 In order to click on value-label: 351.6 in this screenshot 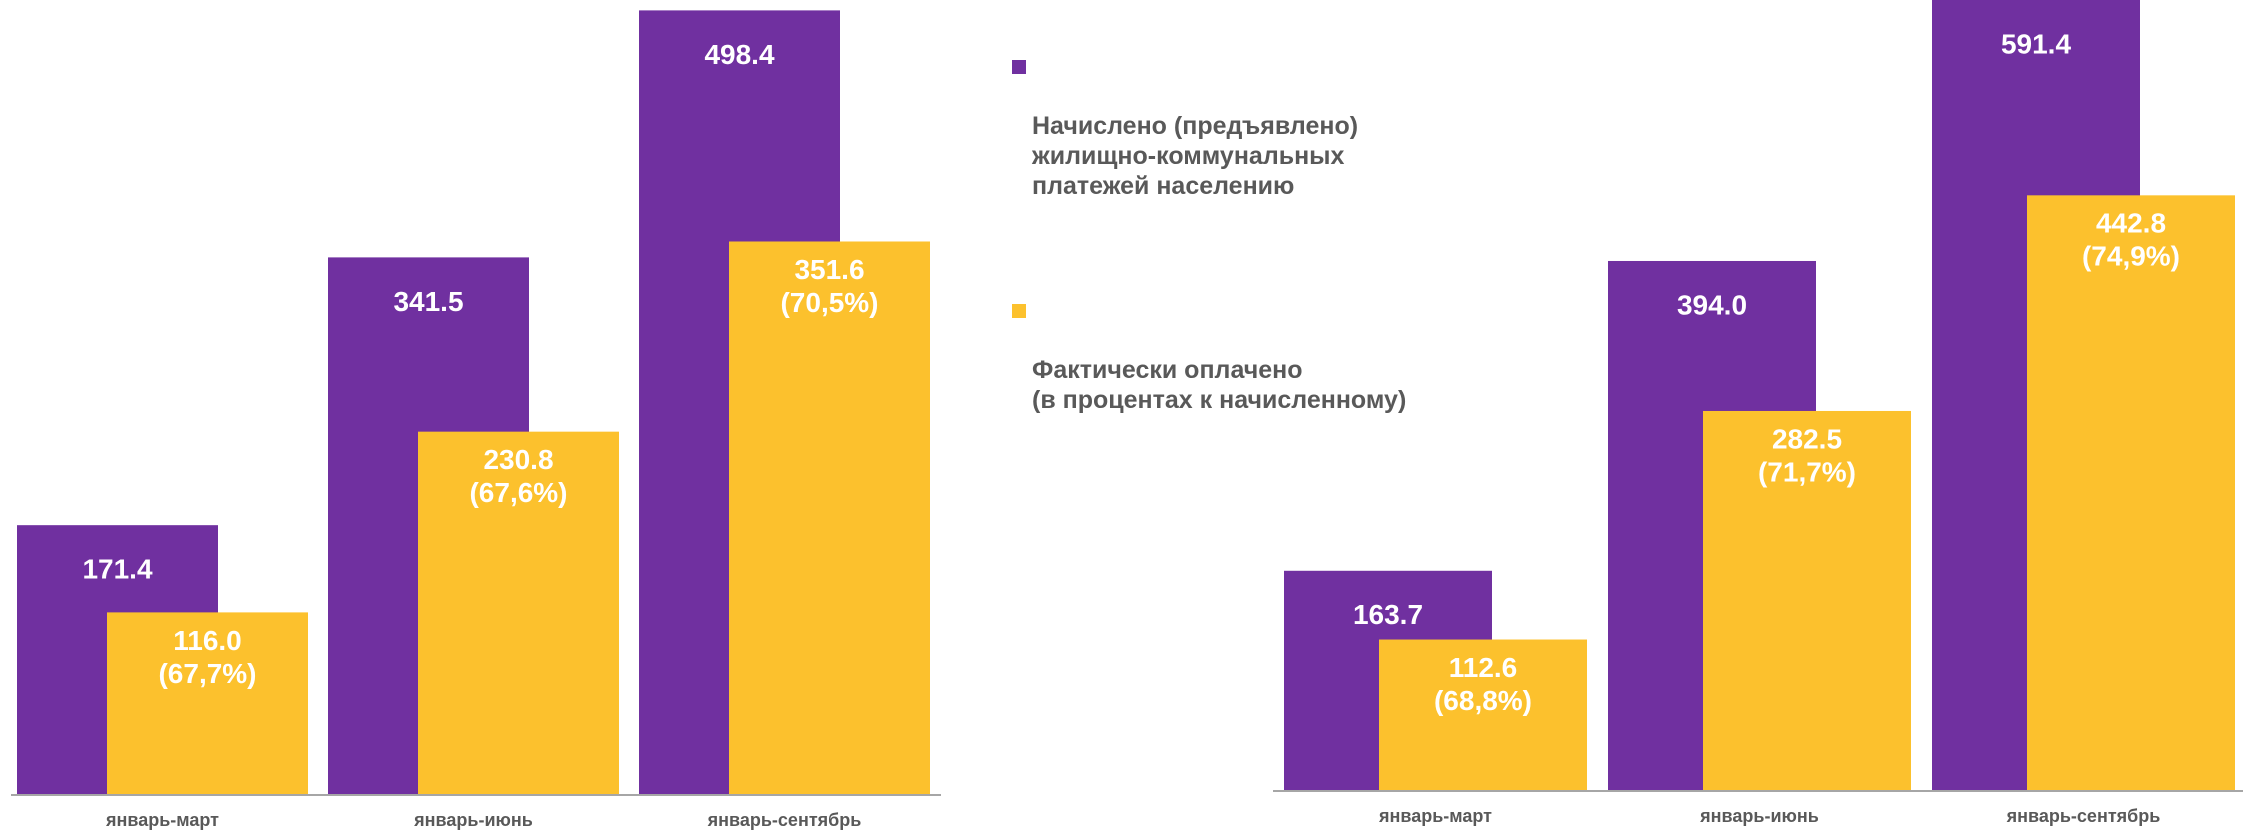, I will do `click(829, 269)`.